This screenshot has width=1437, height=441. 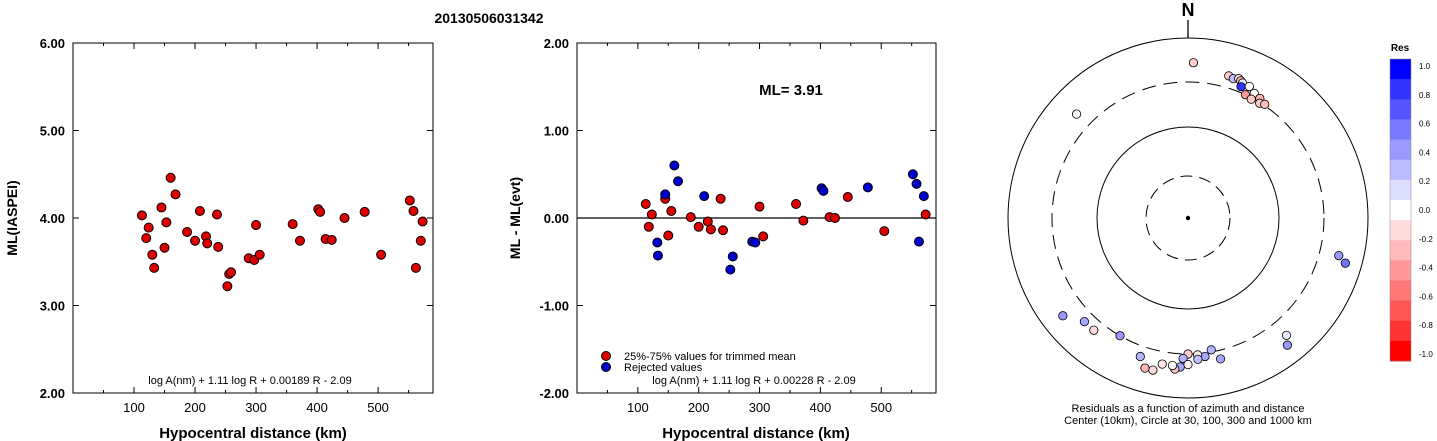 What do you see at coordinates (606, 356) in the screenshot?
I see `legend-marker-trimmed` at bounding box center [606, 356].